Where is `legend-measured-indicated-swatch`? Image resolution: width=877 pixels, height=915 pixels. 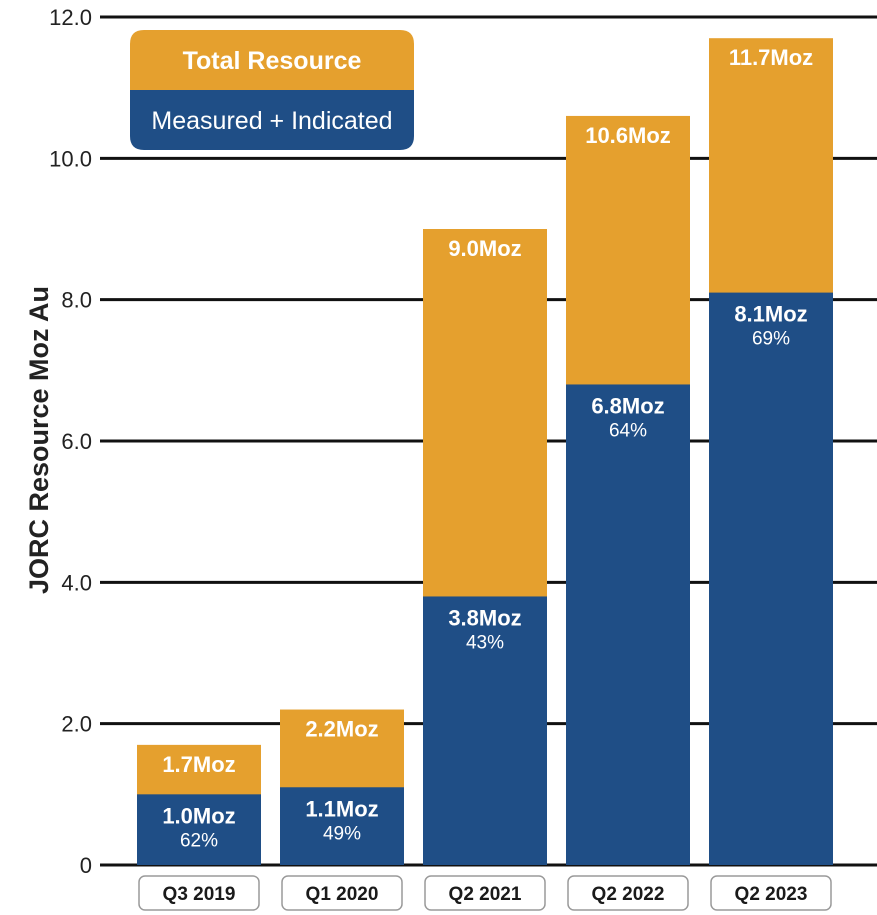 legend-measured-indicated-swatch is located at coordinates (272, 120).